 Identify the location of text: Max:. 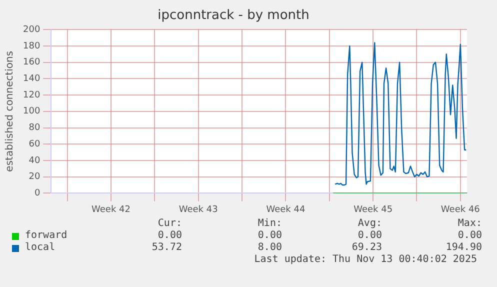
(469, 224).